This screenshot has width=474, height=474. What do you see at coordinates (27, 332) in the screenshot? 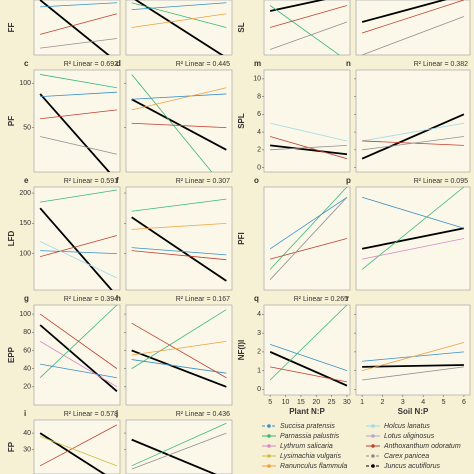
I see `y-tick-label: 80` at bounding box center [27, 332].